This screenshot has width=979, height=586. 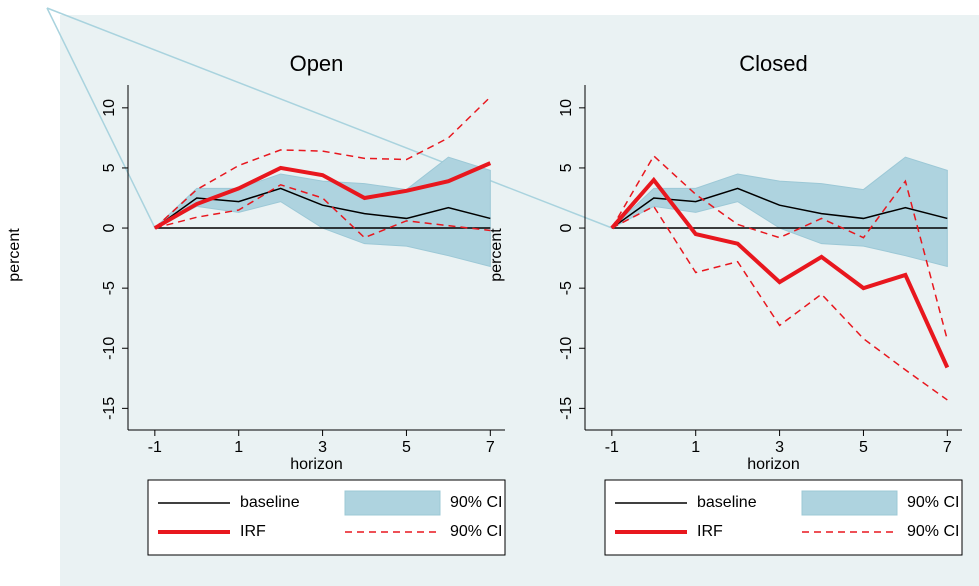 I want to click on chart-title: Closed, so click(x=773, y=63).